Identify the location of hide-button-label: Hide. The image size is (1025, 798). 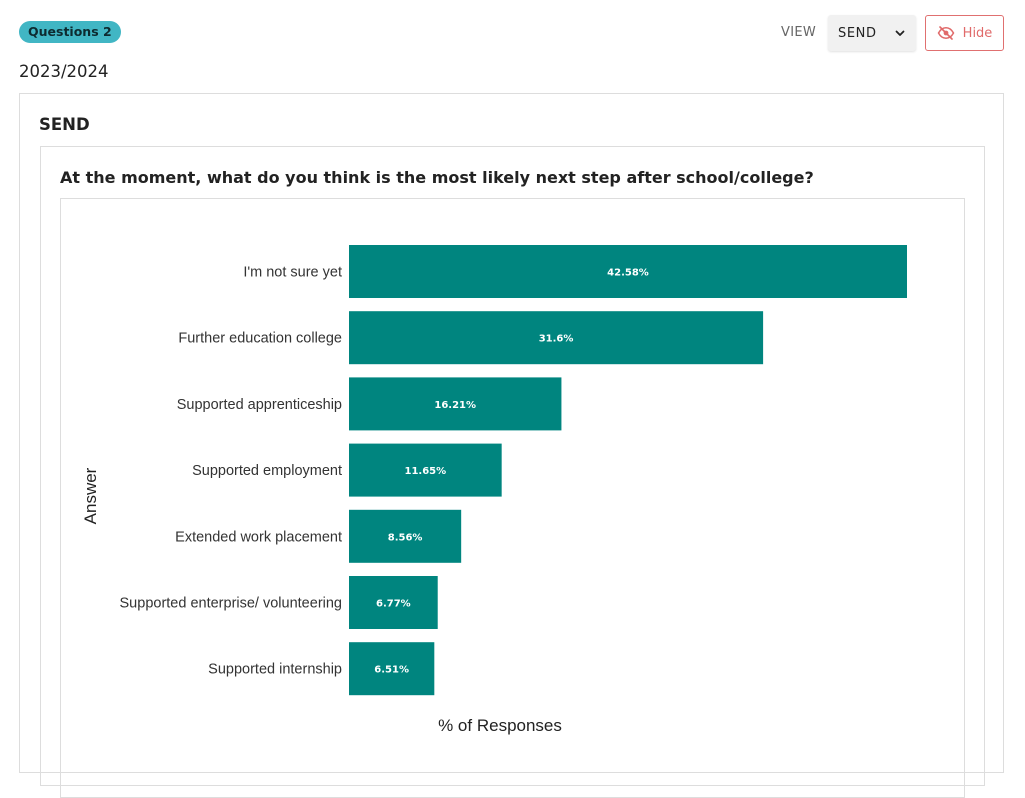
(977, 33).